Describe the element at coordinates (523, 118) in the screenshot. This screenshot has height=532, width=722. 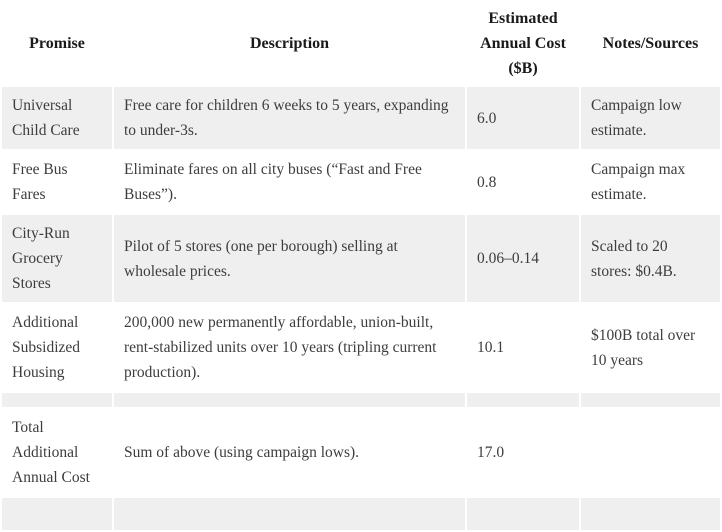
I see `cost-cell: 6.0` at that location.